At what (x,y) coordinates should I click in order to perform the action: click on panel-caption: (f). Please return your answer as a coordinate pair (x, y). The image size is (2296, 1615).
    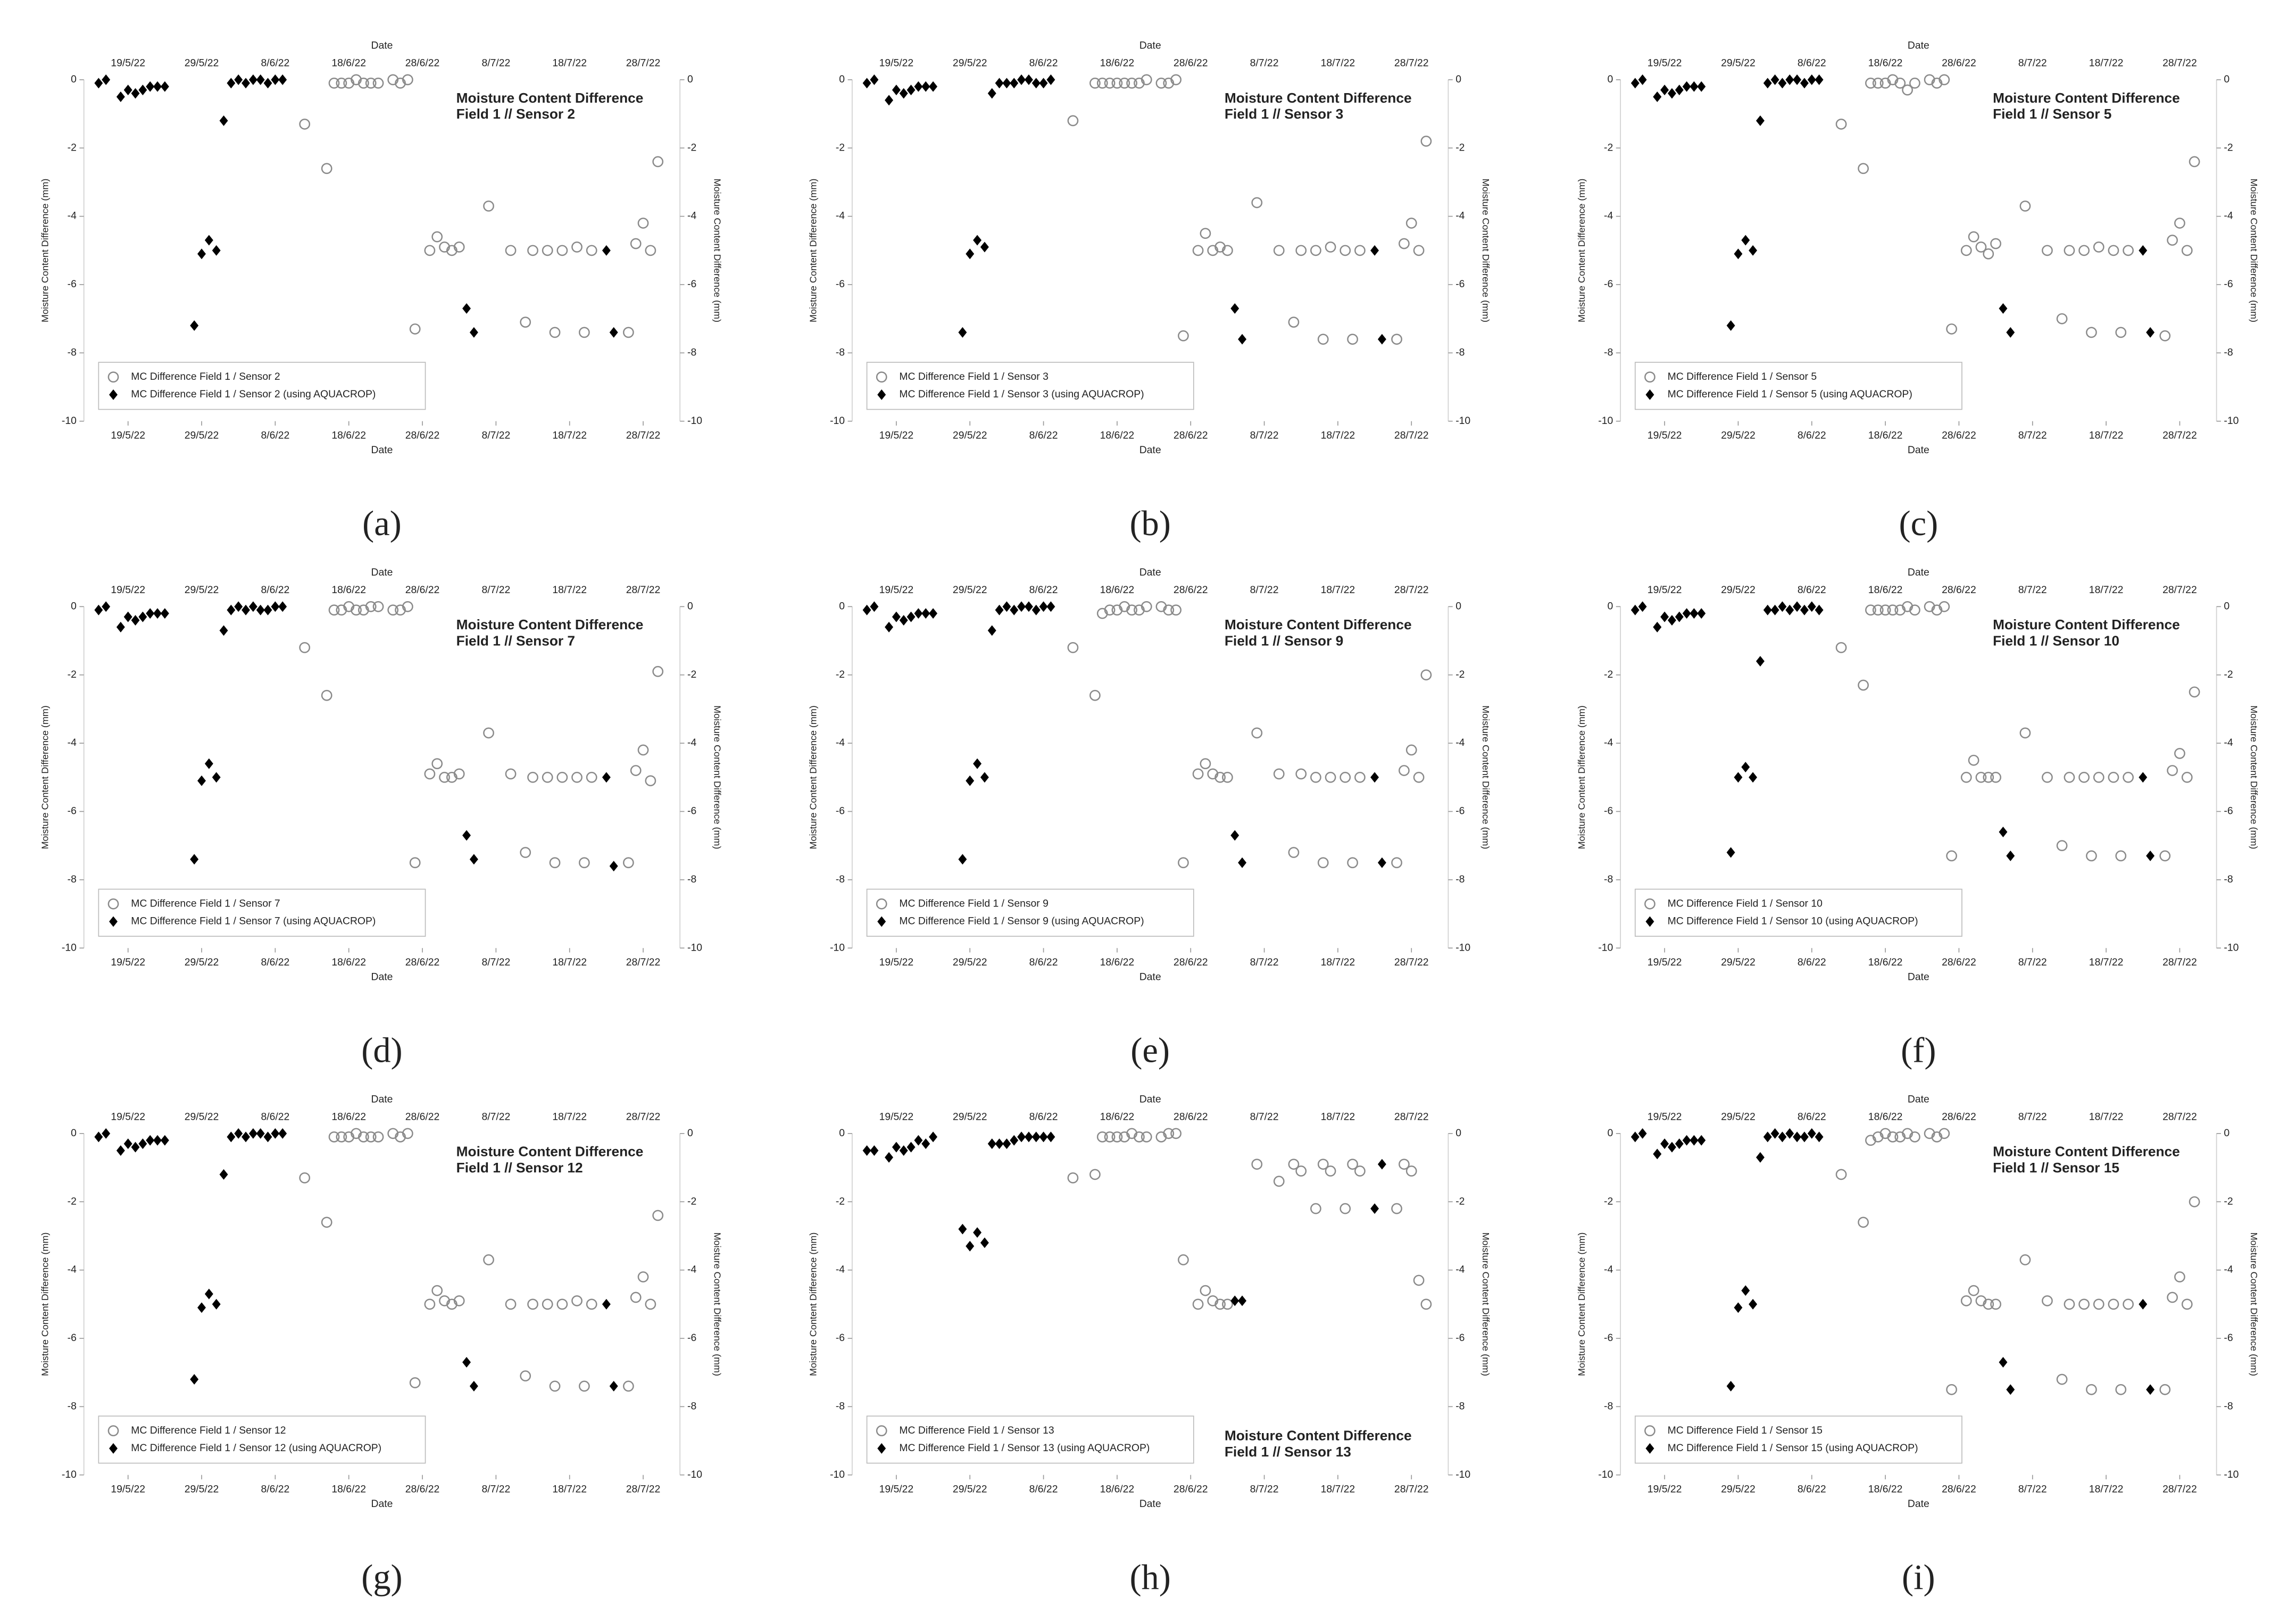
    Looking at the image, I should click on (1919, 1050).